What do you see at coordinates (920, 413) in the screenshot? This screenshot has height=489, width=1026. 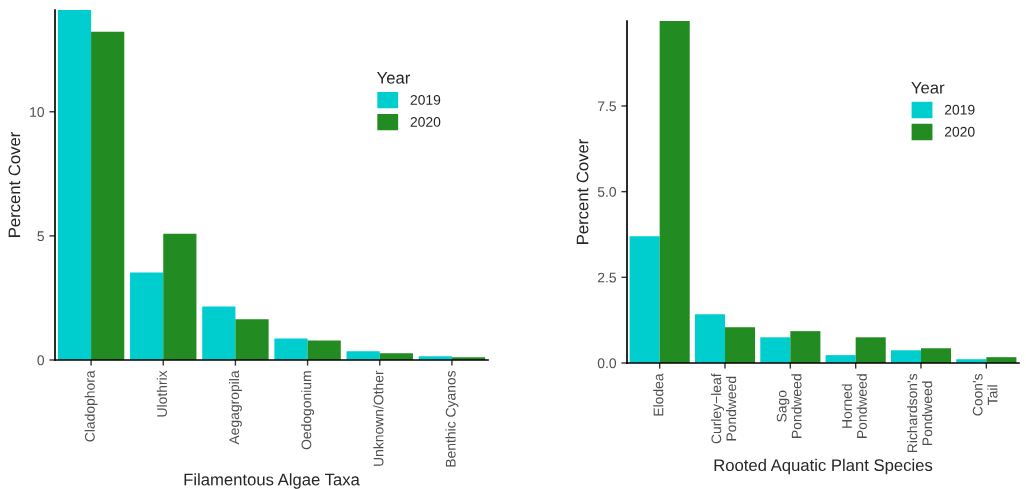 I see `x-tick-label: Richardson's Pondweed` at bounding box center [920, 413].